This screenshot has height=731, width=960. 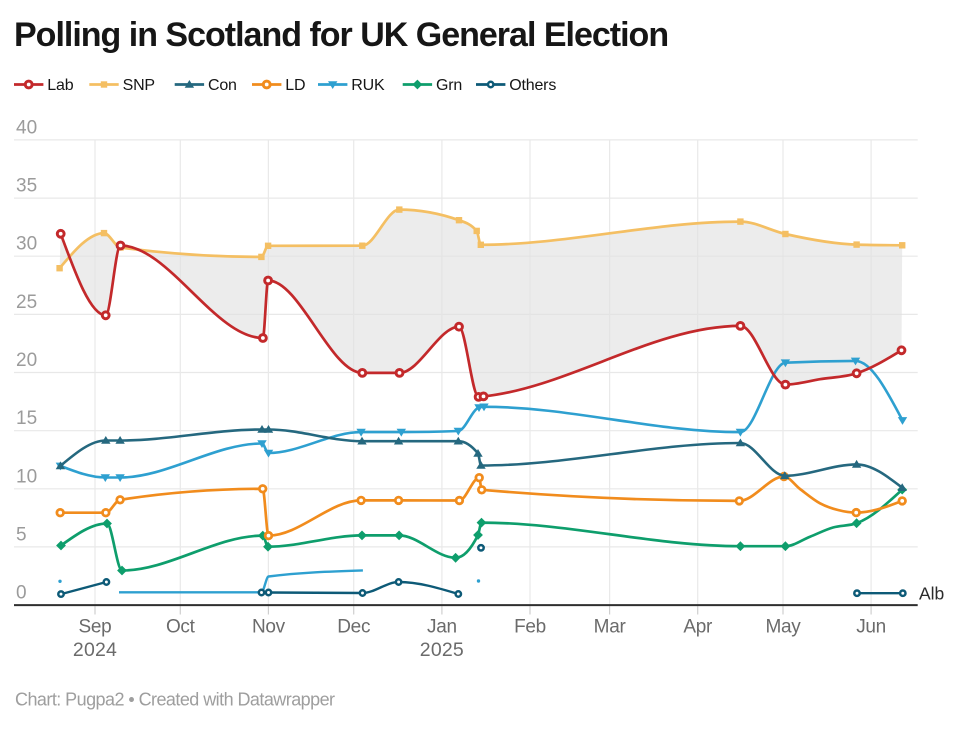 I want to click on svg-text: 10, so click(x=26, y=476).